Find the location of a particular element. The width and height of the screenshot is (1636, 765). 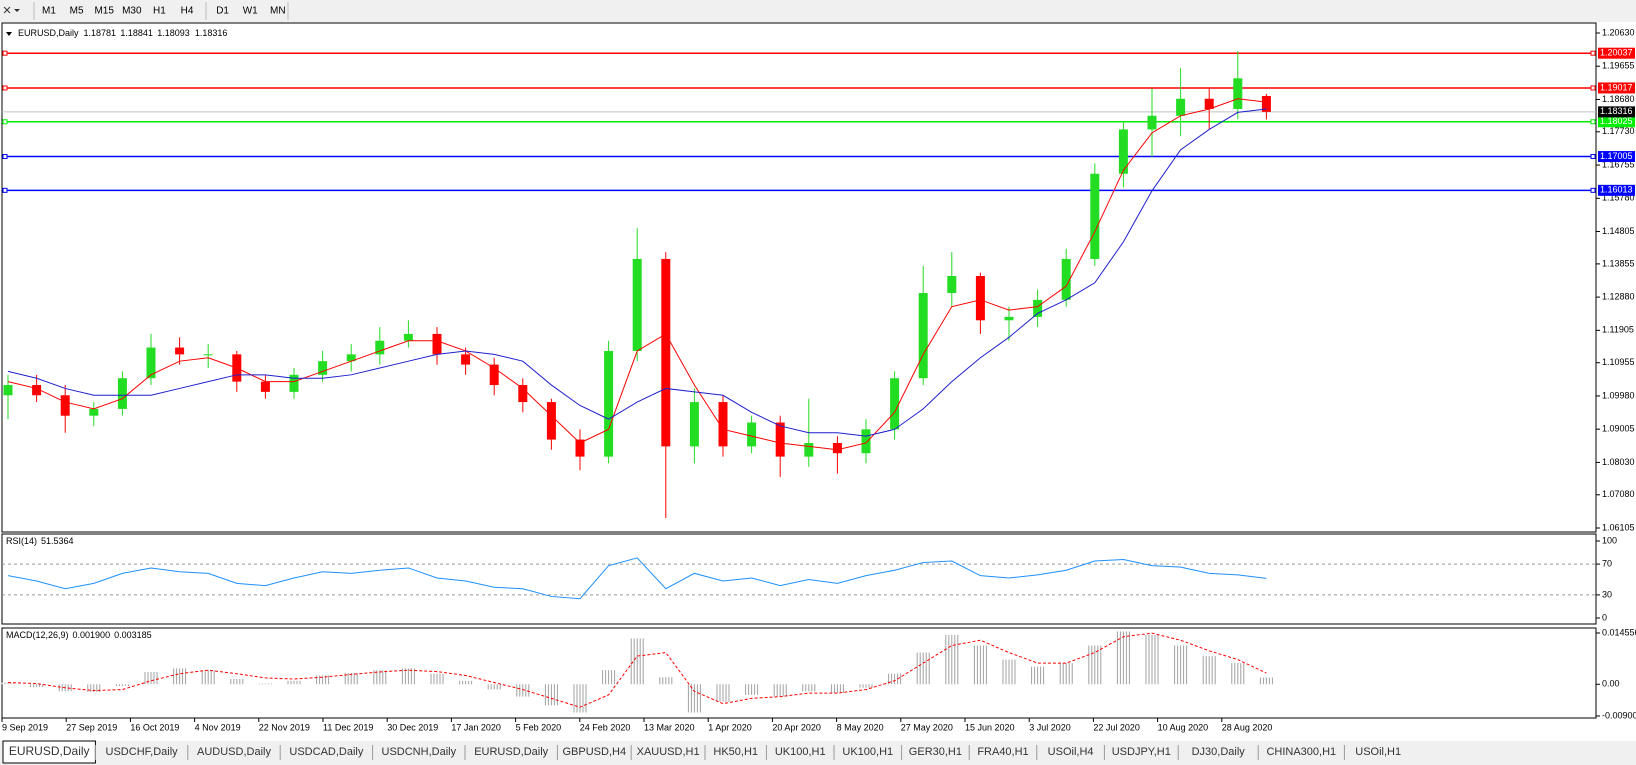

x-tick-label: 28 Aug 2020 is located at coordinates (1247, 727).